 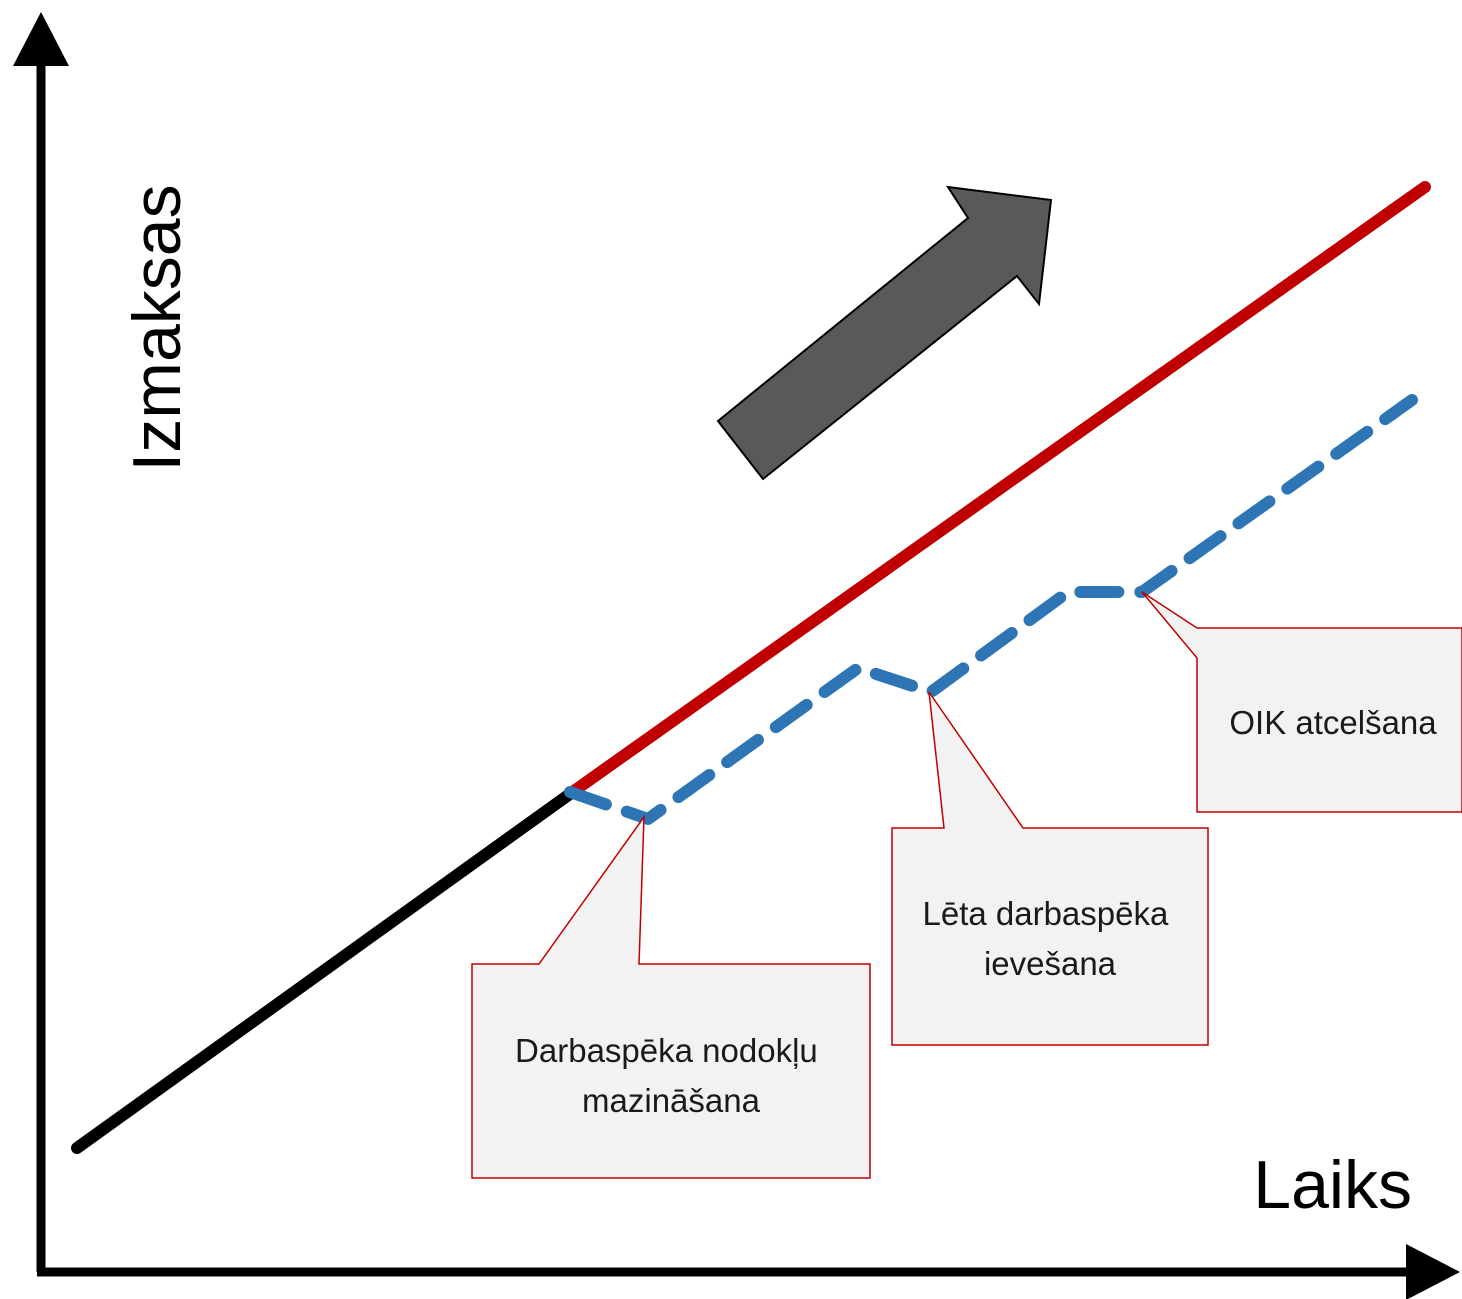 I want to click on callout-text: OIK atcelšana, so click(x=1333, y=722).